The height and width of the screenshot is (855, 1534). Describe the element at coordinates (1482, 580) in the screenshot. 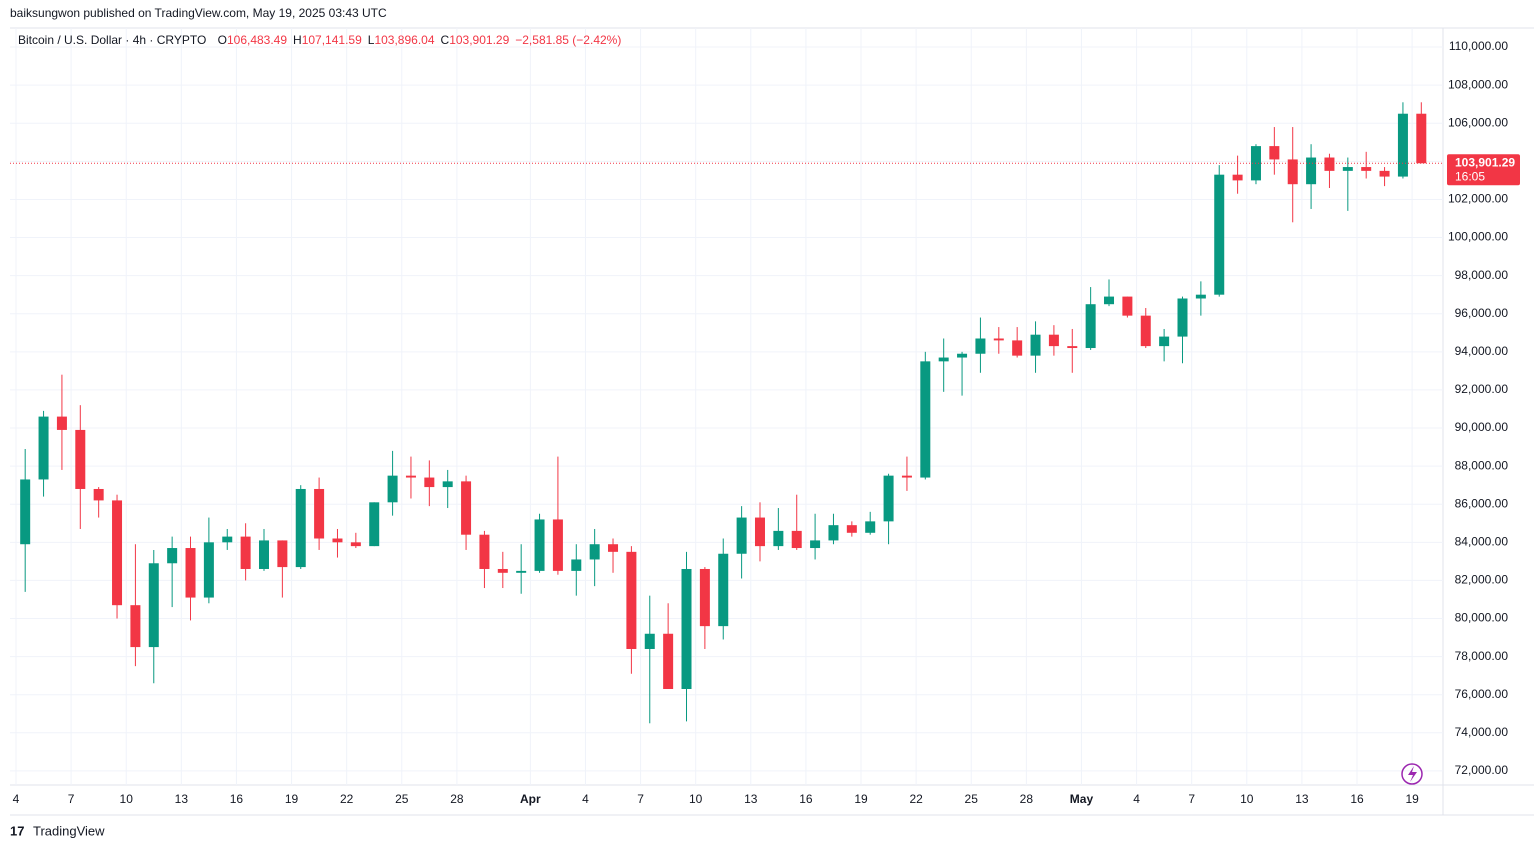

I see `y-tick-label: 82,000.00` at that location.